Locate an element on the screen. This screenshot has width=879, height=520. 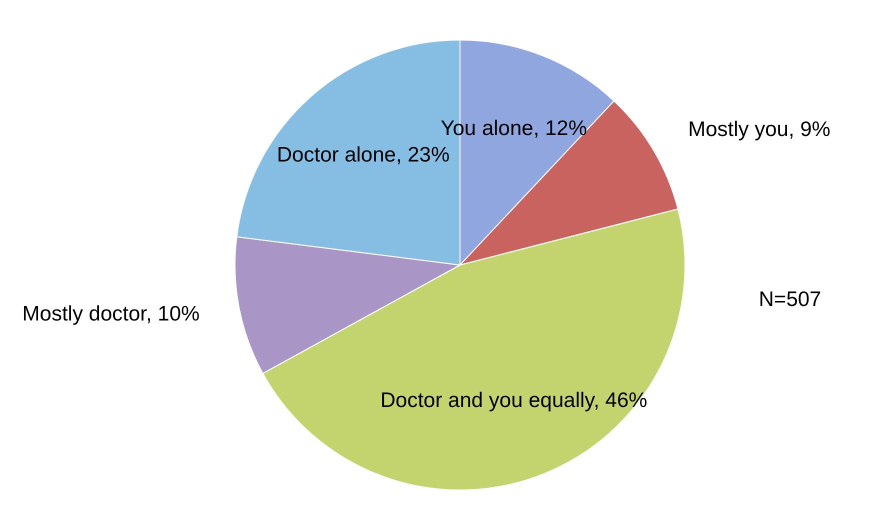
slice-label: Mostly doctor, 10% is located at coordinates (111, 314).